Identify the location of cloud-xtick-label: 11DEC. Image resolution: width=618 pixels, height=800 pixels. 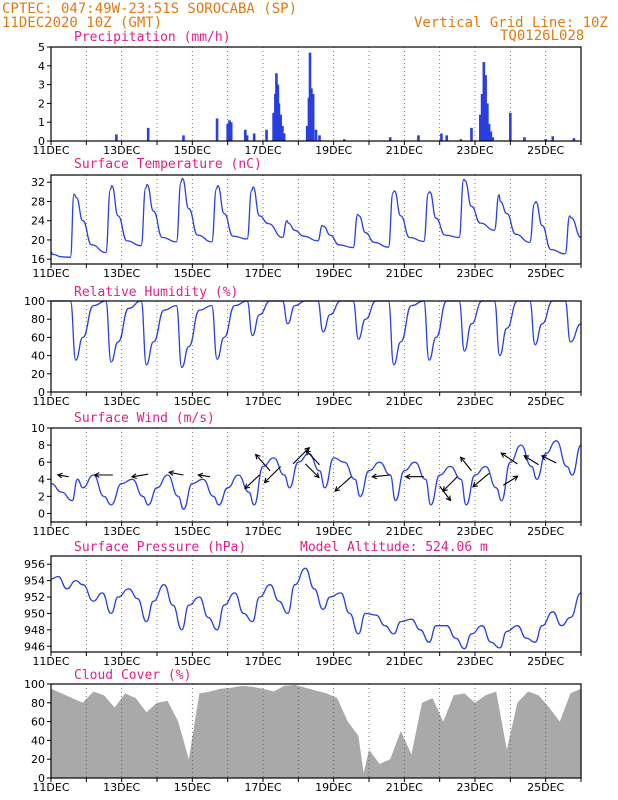
(50, 787).